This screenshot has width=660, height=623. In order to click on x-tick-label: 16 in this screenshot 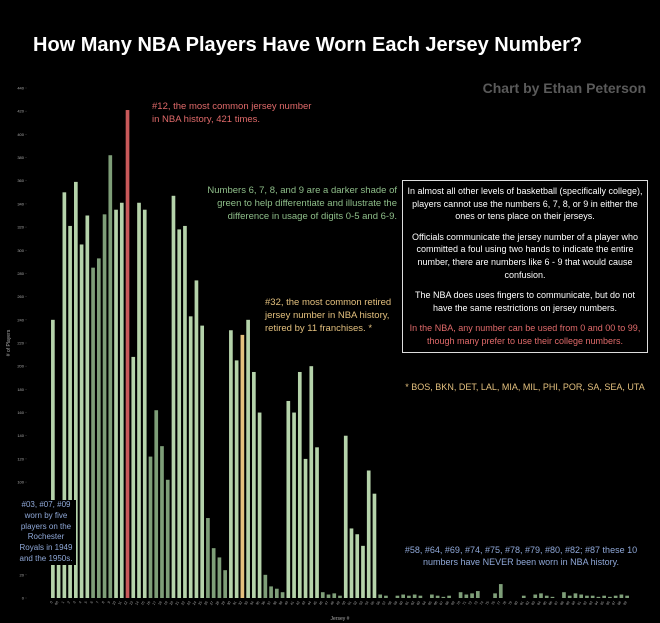, I will do `click(148, 602)`.